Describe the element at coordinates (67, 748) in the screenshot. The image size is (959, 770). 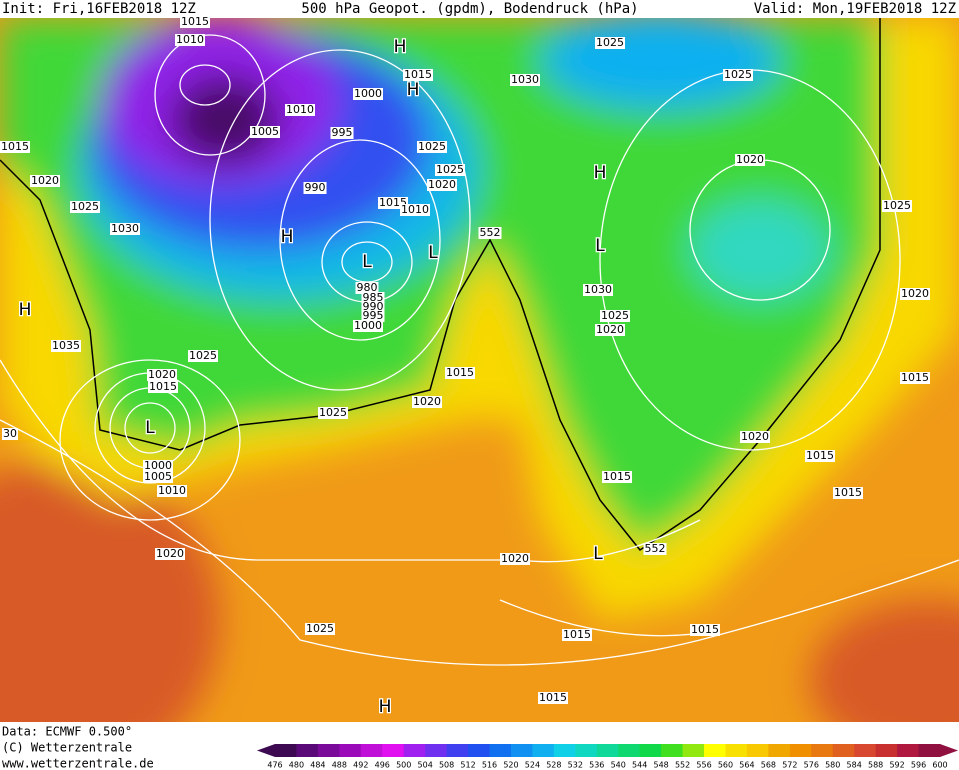
I see `copyright: (C) Wetterzentrale` at that location.